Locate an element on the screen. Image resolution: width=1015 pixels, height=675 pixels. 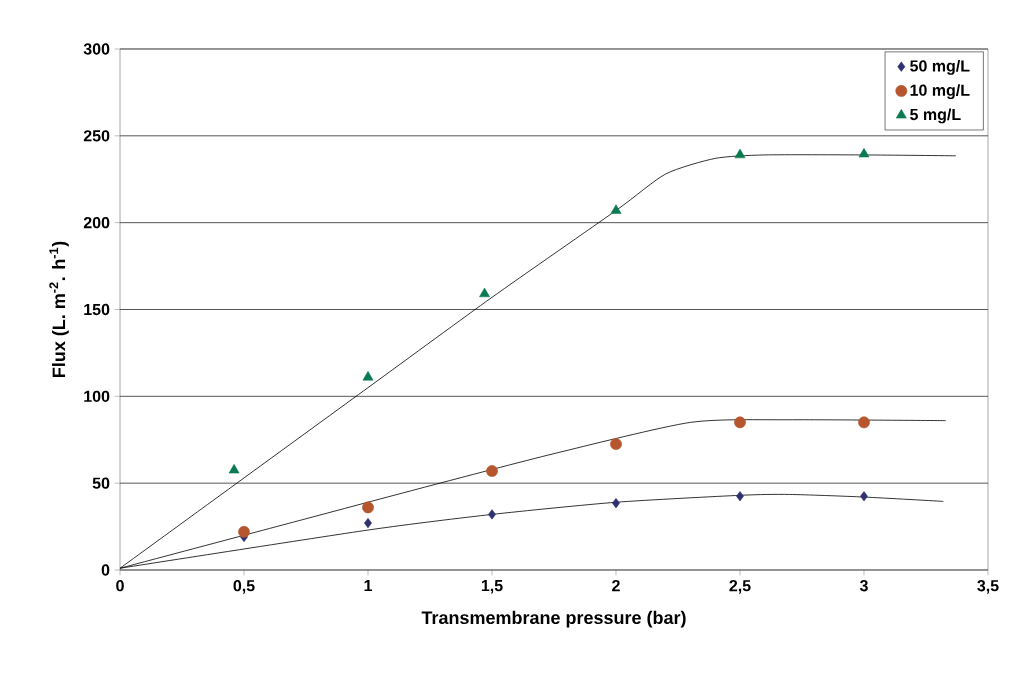
x-tick-label: 3 is located at coordinates (863, 586).